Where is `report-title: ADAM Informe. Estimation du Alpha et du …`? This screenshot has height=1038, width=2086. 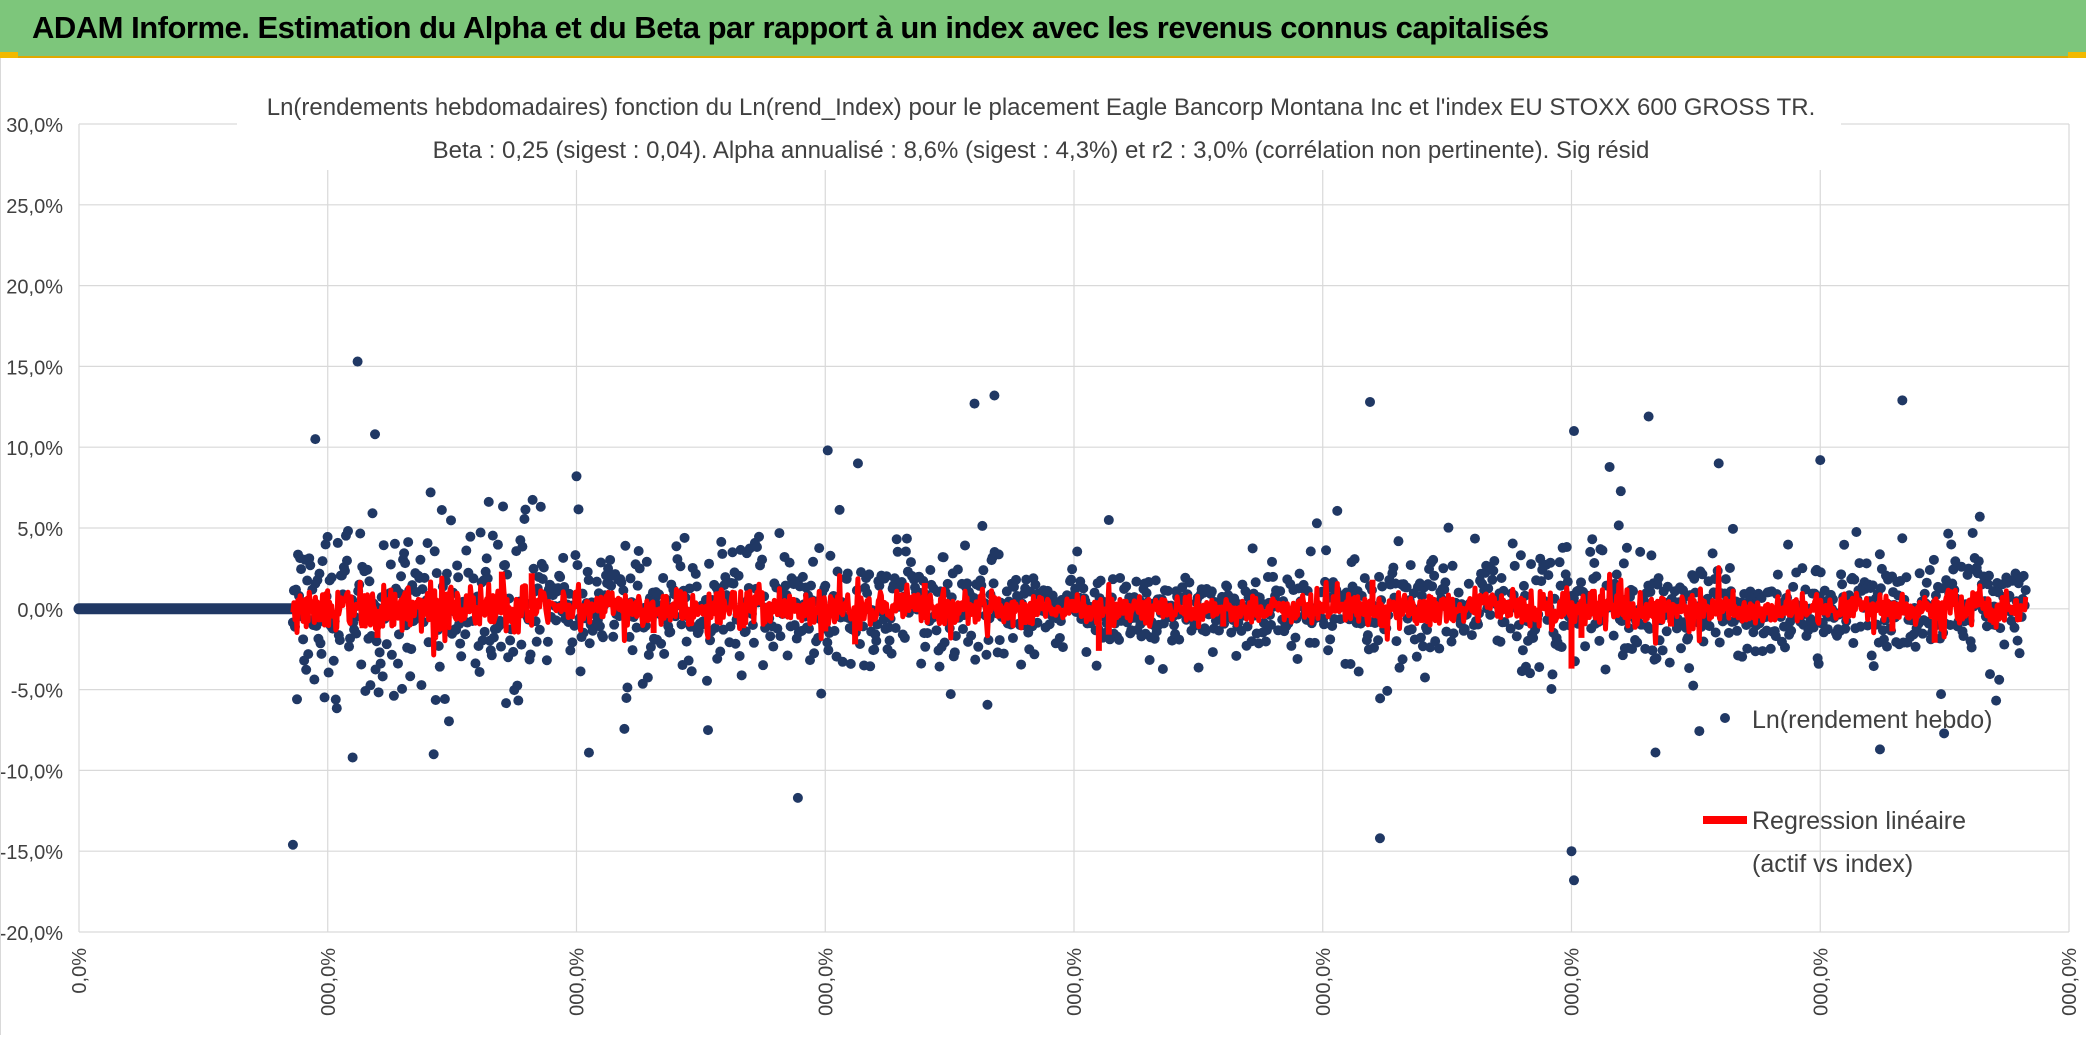
report-title: ADAM Informe. Estimation du Alpha et du … is located at coordinates (790, 27).